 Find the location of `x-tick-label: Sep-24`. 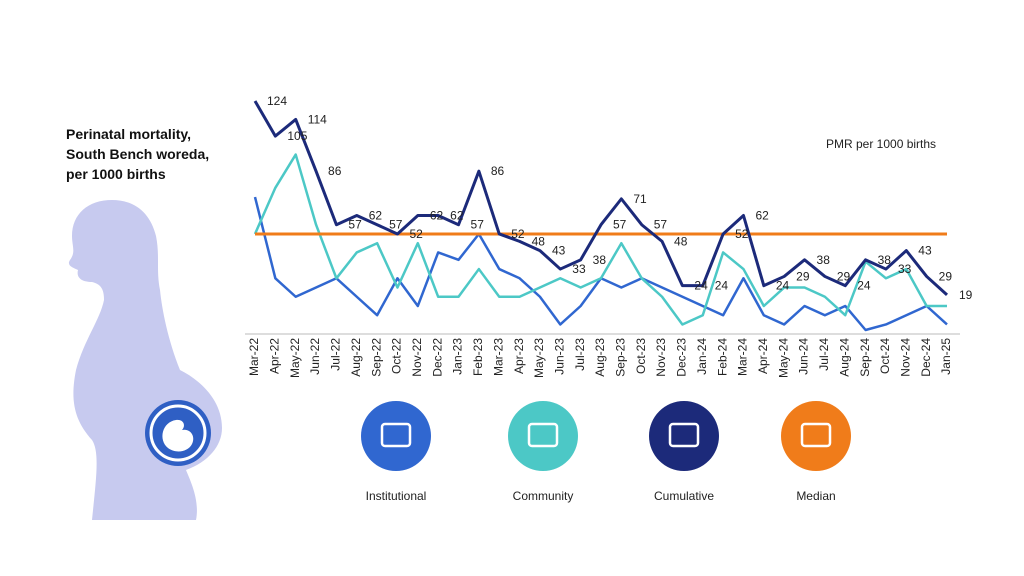

x-tick-label: Sep-24 is located at coordinates (865, 357).